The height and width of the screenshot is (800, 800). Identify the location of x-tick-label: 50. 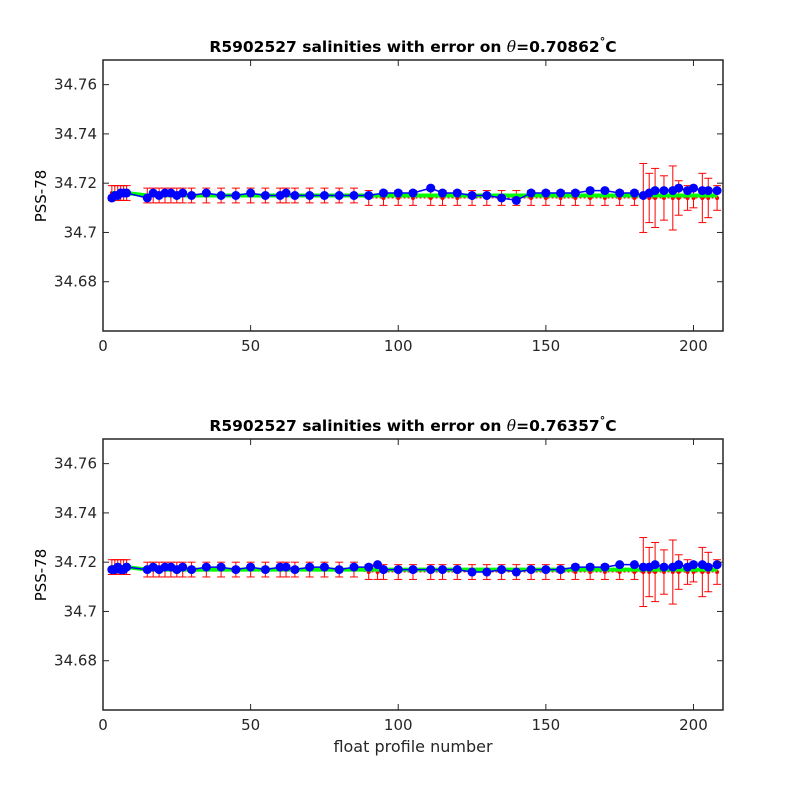
(250, 346).